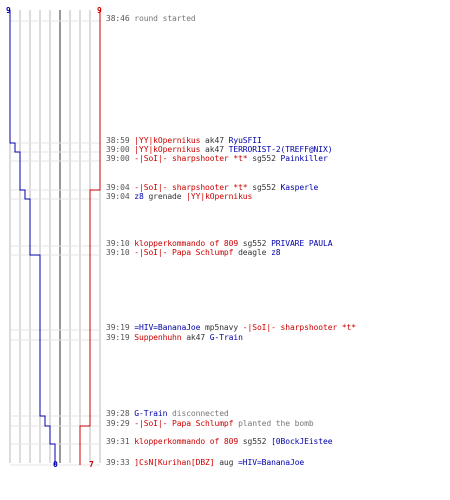  Describe the element at coordinates (221, 327) in the screenshot. I see `event-text: mp5navy` at that location.